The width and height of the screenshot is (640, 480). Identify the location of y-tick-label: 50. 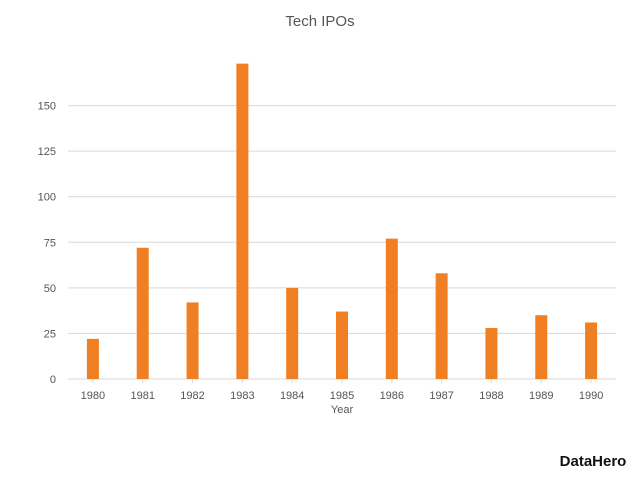
(50, 289).